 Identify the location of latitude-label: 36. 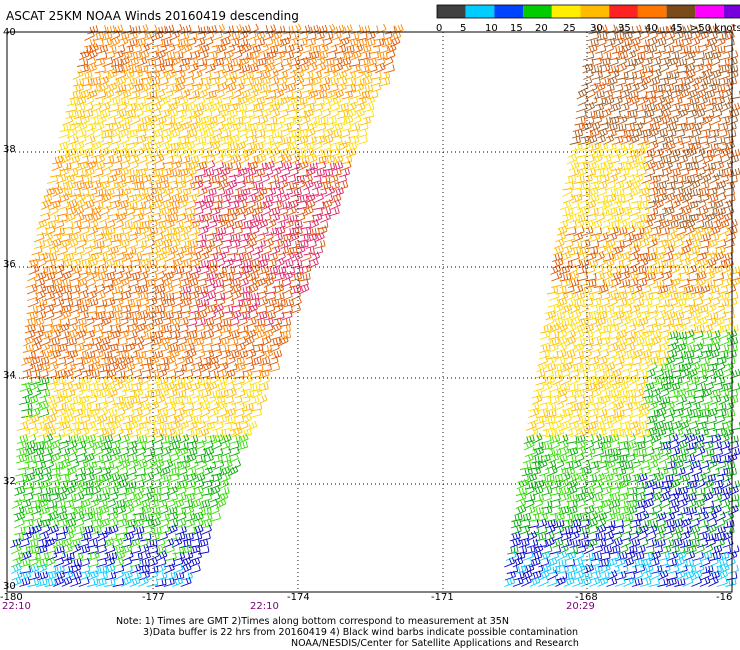
(9, 264).